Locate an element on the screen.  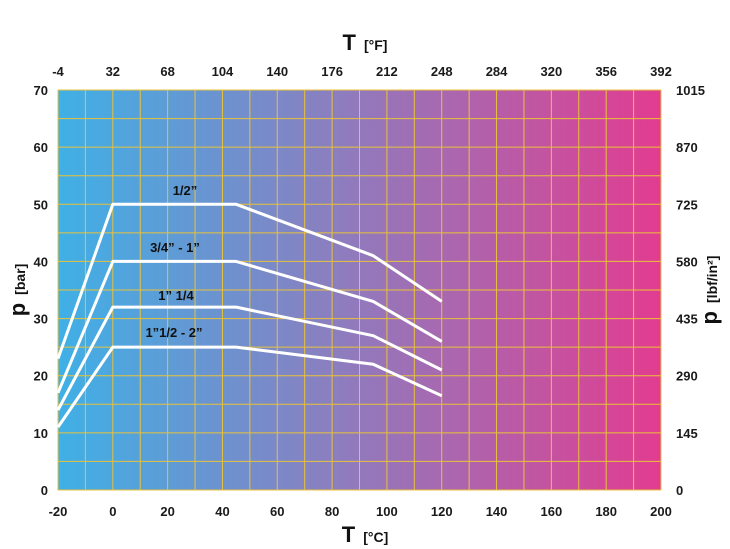
top-tick-label: 104 is located at coordinates (223, 71).